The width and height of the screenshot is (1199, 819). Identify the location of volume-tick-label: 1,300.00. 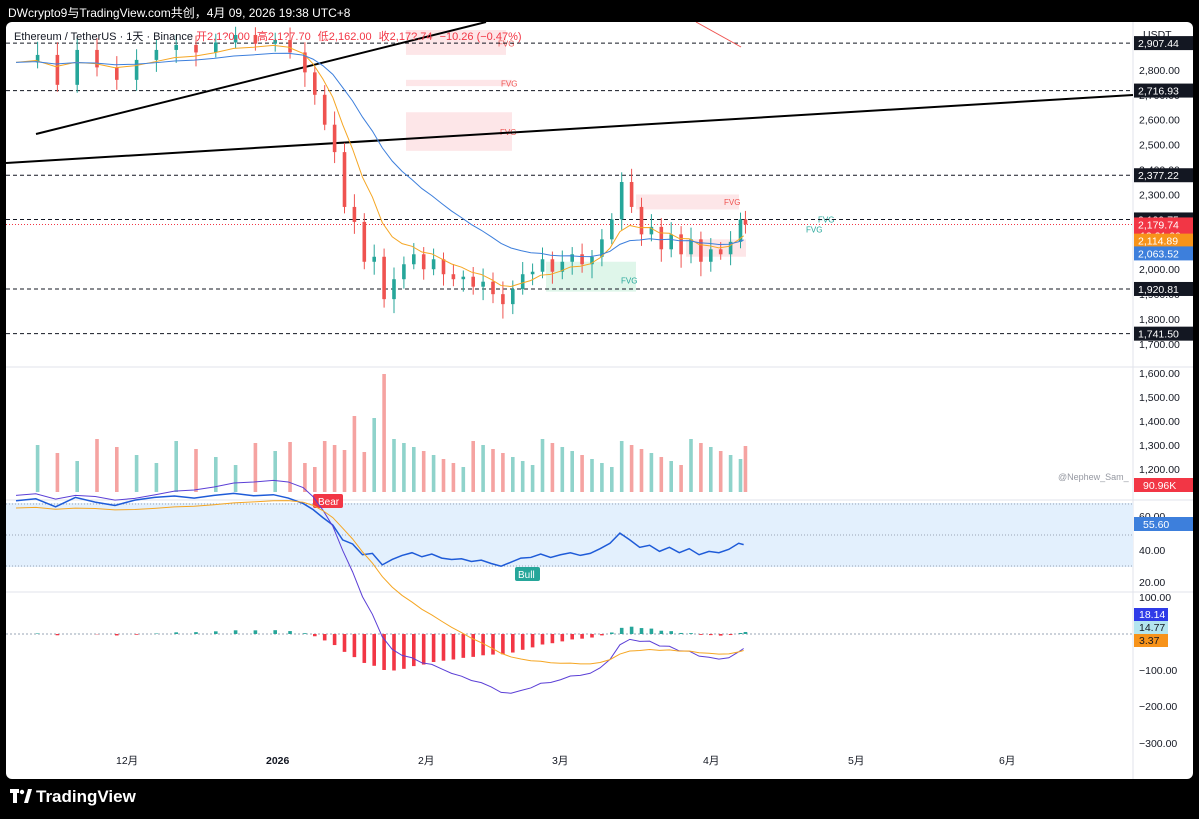
(1159, 446).